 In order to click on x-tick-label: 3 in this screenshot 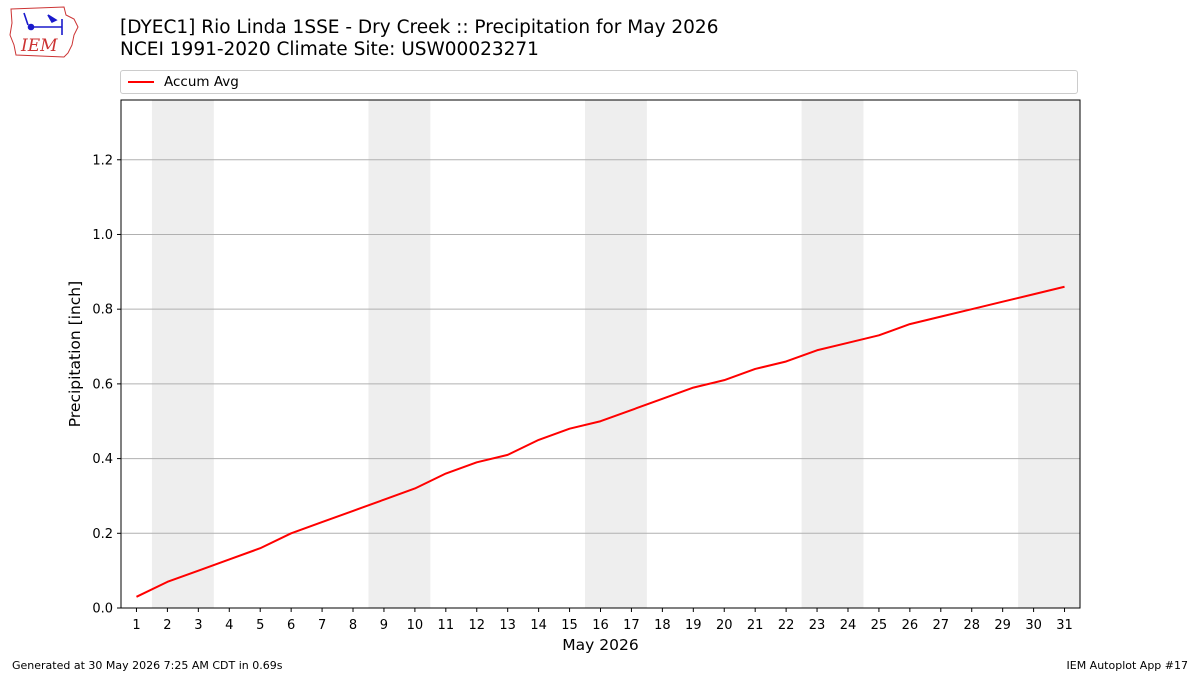, I will do `click(198, 625)`.